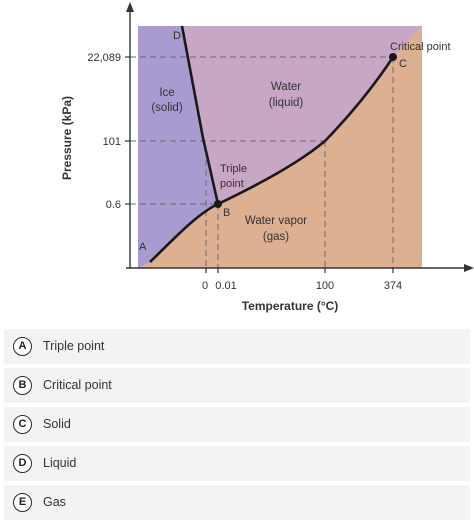 The height and width of the screenshot is (524, 474). Describe the element at coordinates (200, 115) in the screenshot. I see `fusion-curve` at that location.